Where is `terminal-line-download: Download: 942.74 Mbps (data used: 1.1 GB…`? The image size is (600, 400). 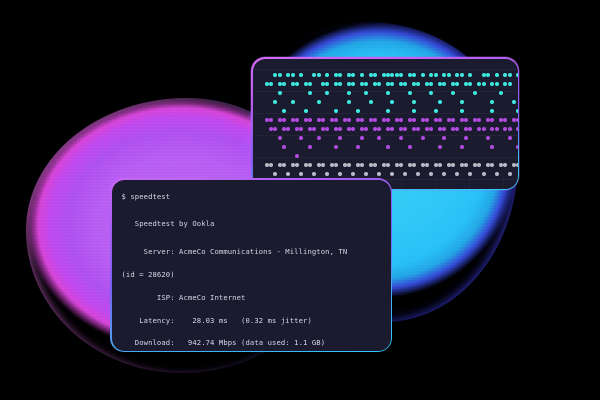
terminal-line-download: Download: 942.74 Mbps (data used: 1.1 GB… is located at coordinates (223, 343).